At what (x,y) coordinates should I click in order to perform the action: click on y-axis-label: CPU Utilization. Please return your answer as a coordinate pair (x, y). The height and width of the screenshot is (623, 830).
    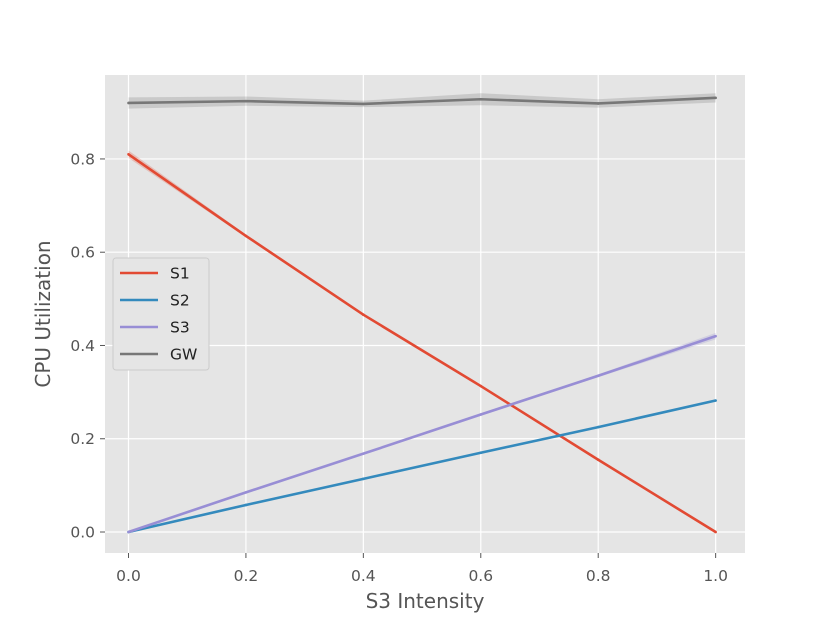
    Looking at the image, I should click on (43, 313).